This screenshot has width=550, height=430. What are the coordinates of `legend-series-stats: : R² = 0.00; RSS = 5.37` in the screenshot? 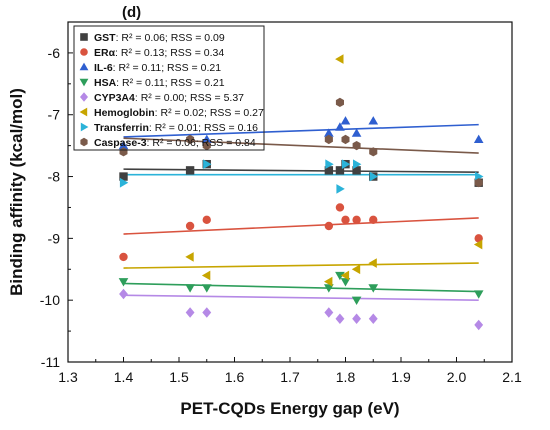 It's located at (189, 98).